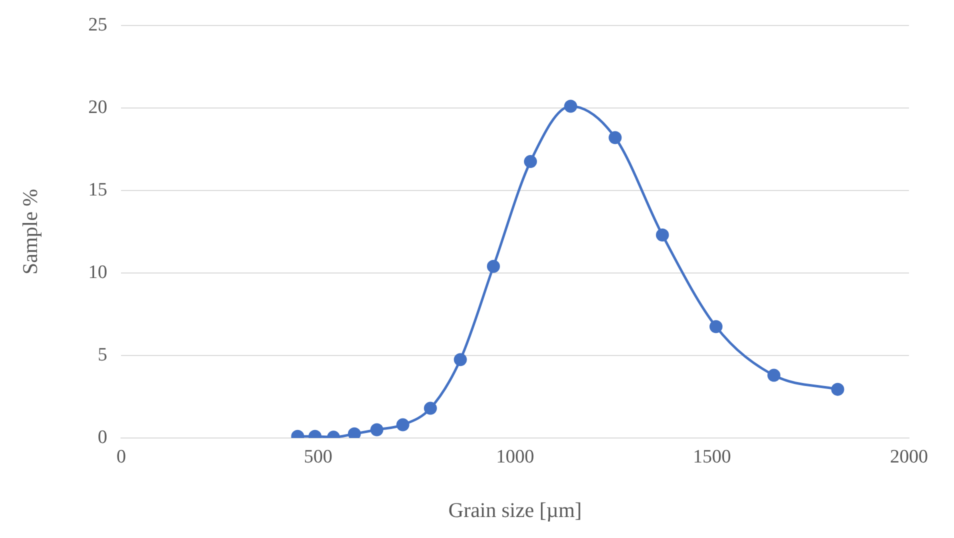  I want to click on y-tick-label: 0, so click(103, 437).